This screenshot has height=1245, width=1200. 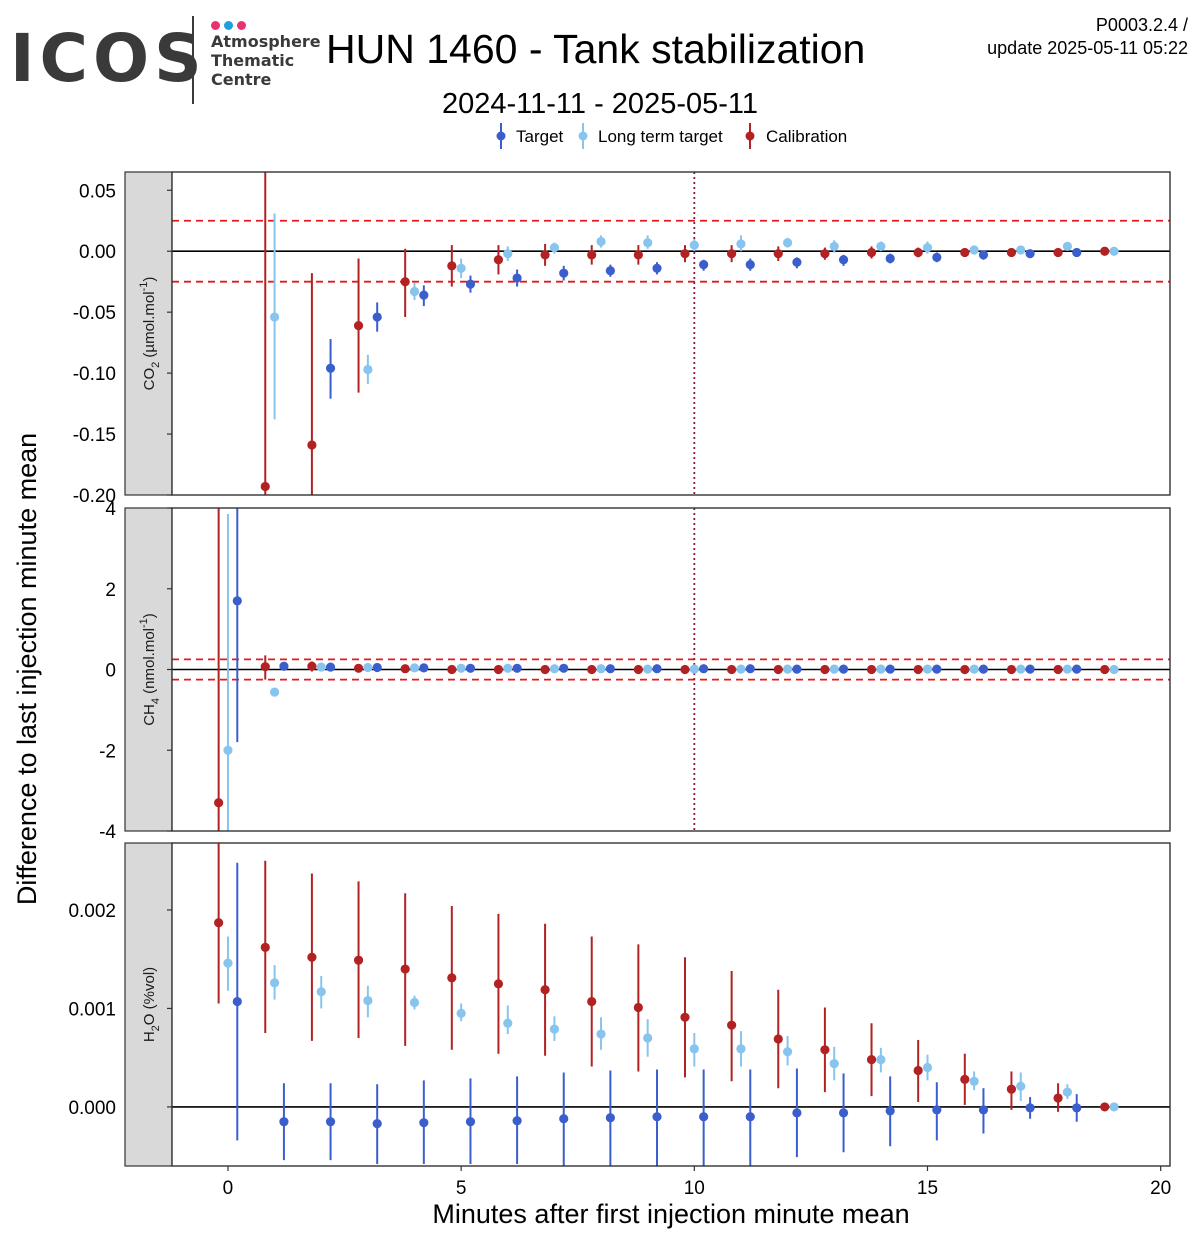 What do you see at coordinates (927, 1188) in the screenshot?
I see `x-tick-label: 15` at bounding box center [927, 1188].